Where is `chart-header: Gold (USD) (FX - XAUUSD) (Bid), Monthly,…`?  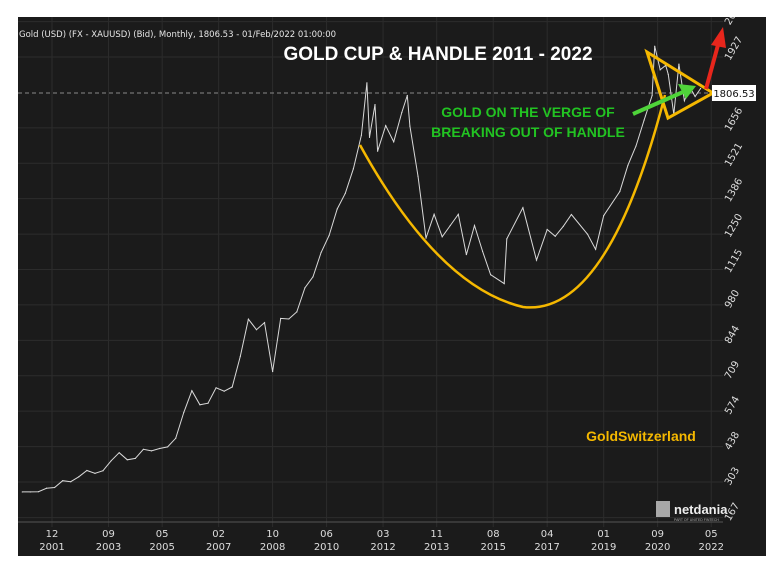
chart-header: Gold (USD) (FX - XAUUSD) (Bid), Monthly,… is located at coordinates (177, 35).